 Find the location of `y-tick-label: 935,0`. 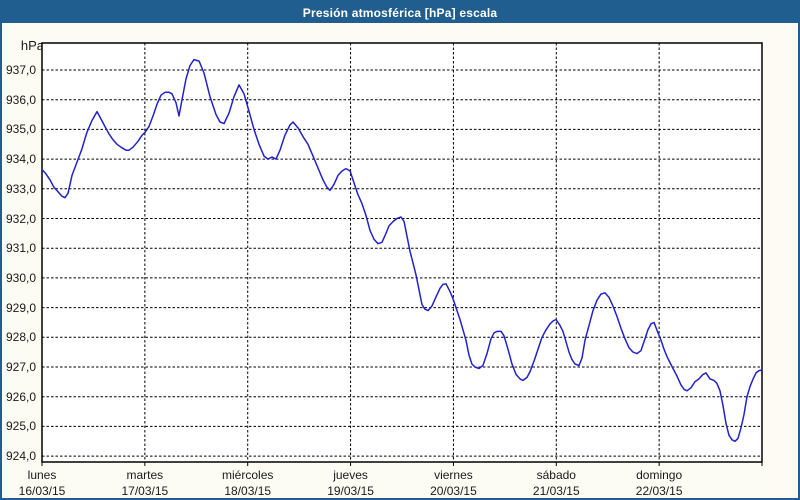

y-tick-label: 935,0 is located at coordinates (20, 129).